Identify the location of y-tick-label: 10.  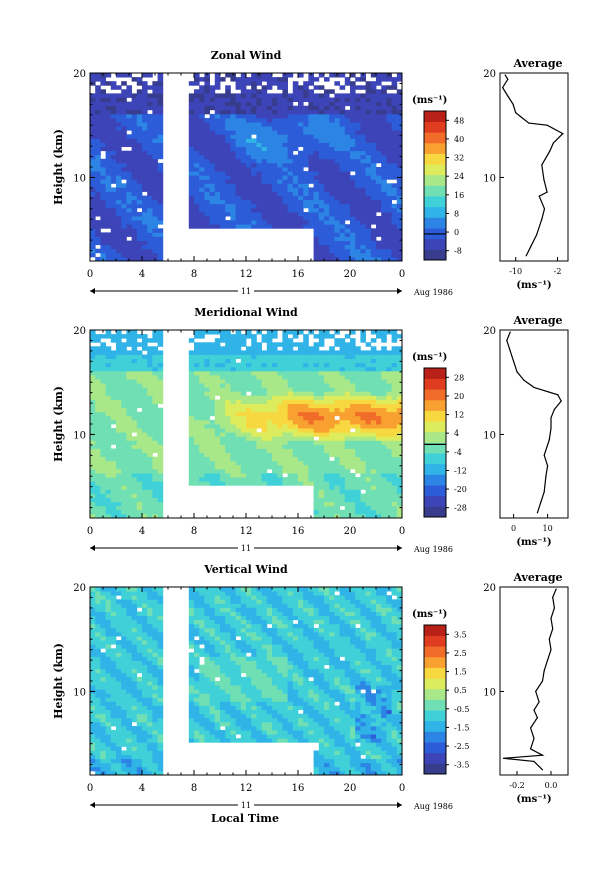
(79, 435).